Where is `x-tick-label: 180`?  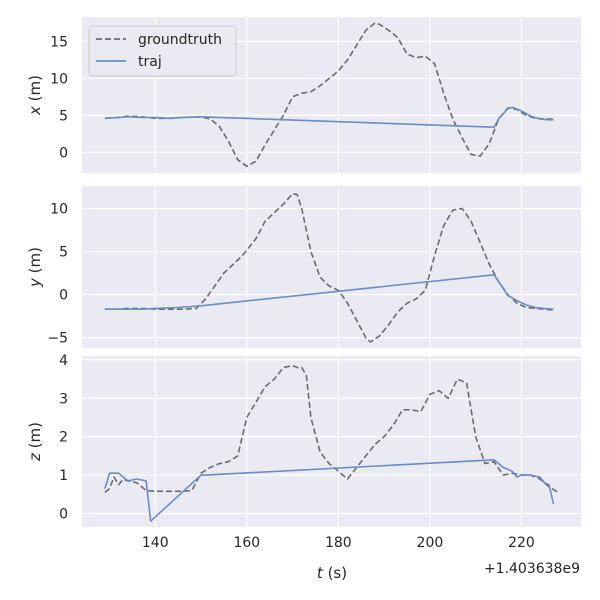
x-tick-label: 180 is located at coordinates (338, 543).